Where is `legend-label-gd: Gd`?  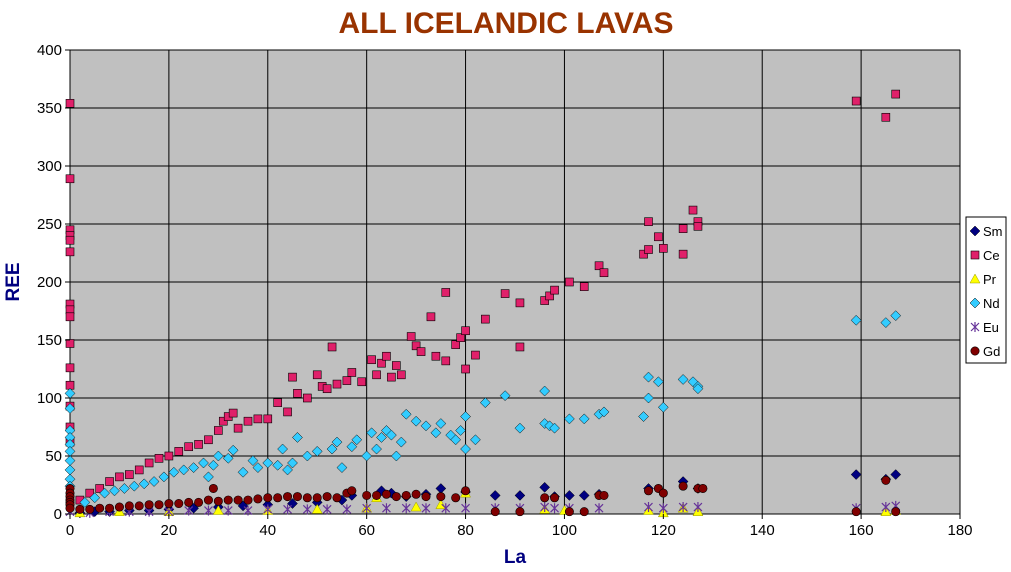
legend-label-gd: Gd is located at coordinates (991, 351).